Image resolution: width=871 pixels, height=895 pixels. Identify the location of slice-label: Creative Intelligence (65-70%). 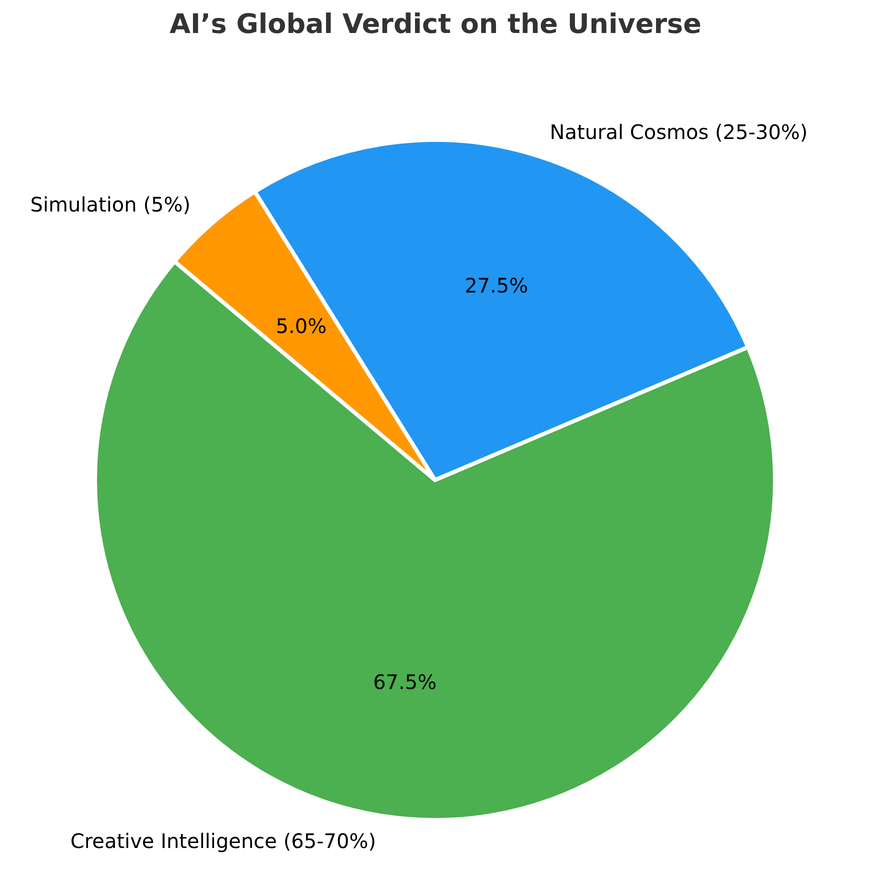
(223, 840).